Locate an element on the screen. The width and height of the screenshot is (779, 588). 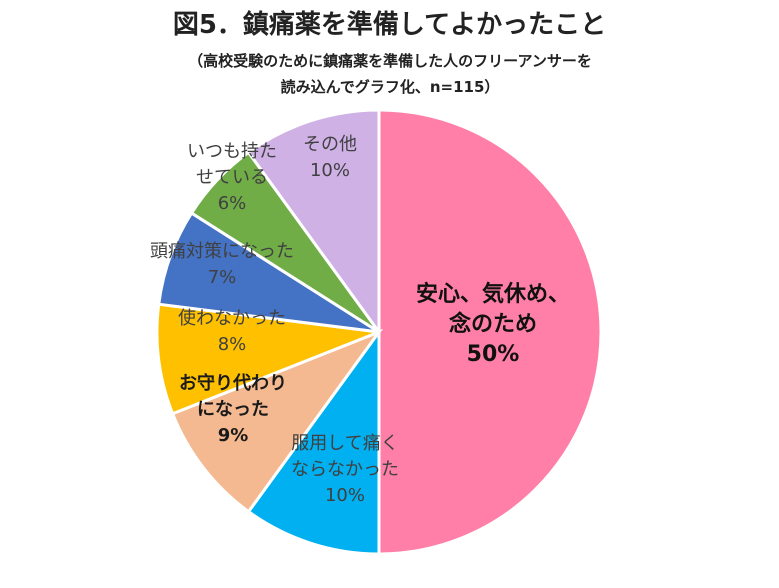
pie-slice-pct-label-5: 6% is located at coordinates (232, 203).